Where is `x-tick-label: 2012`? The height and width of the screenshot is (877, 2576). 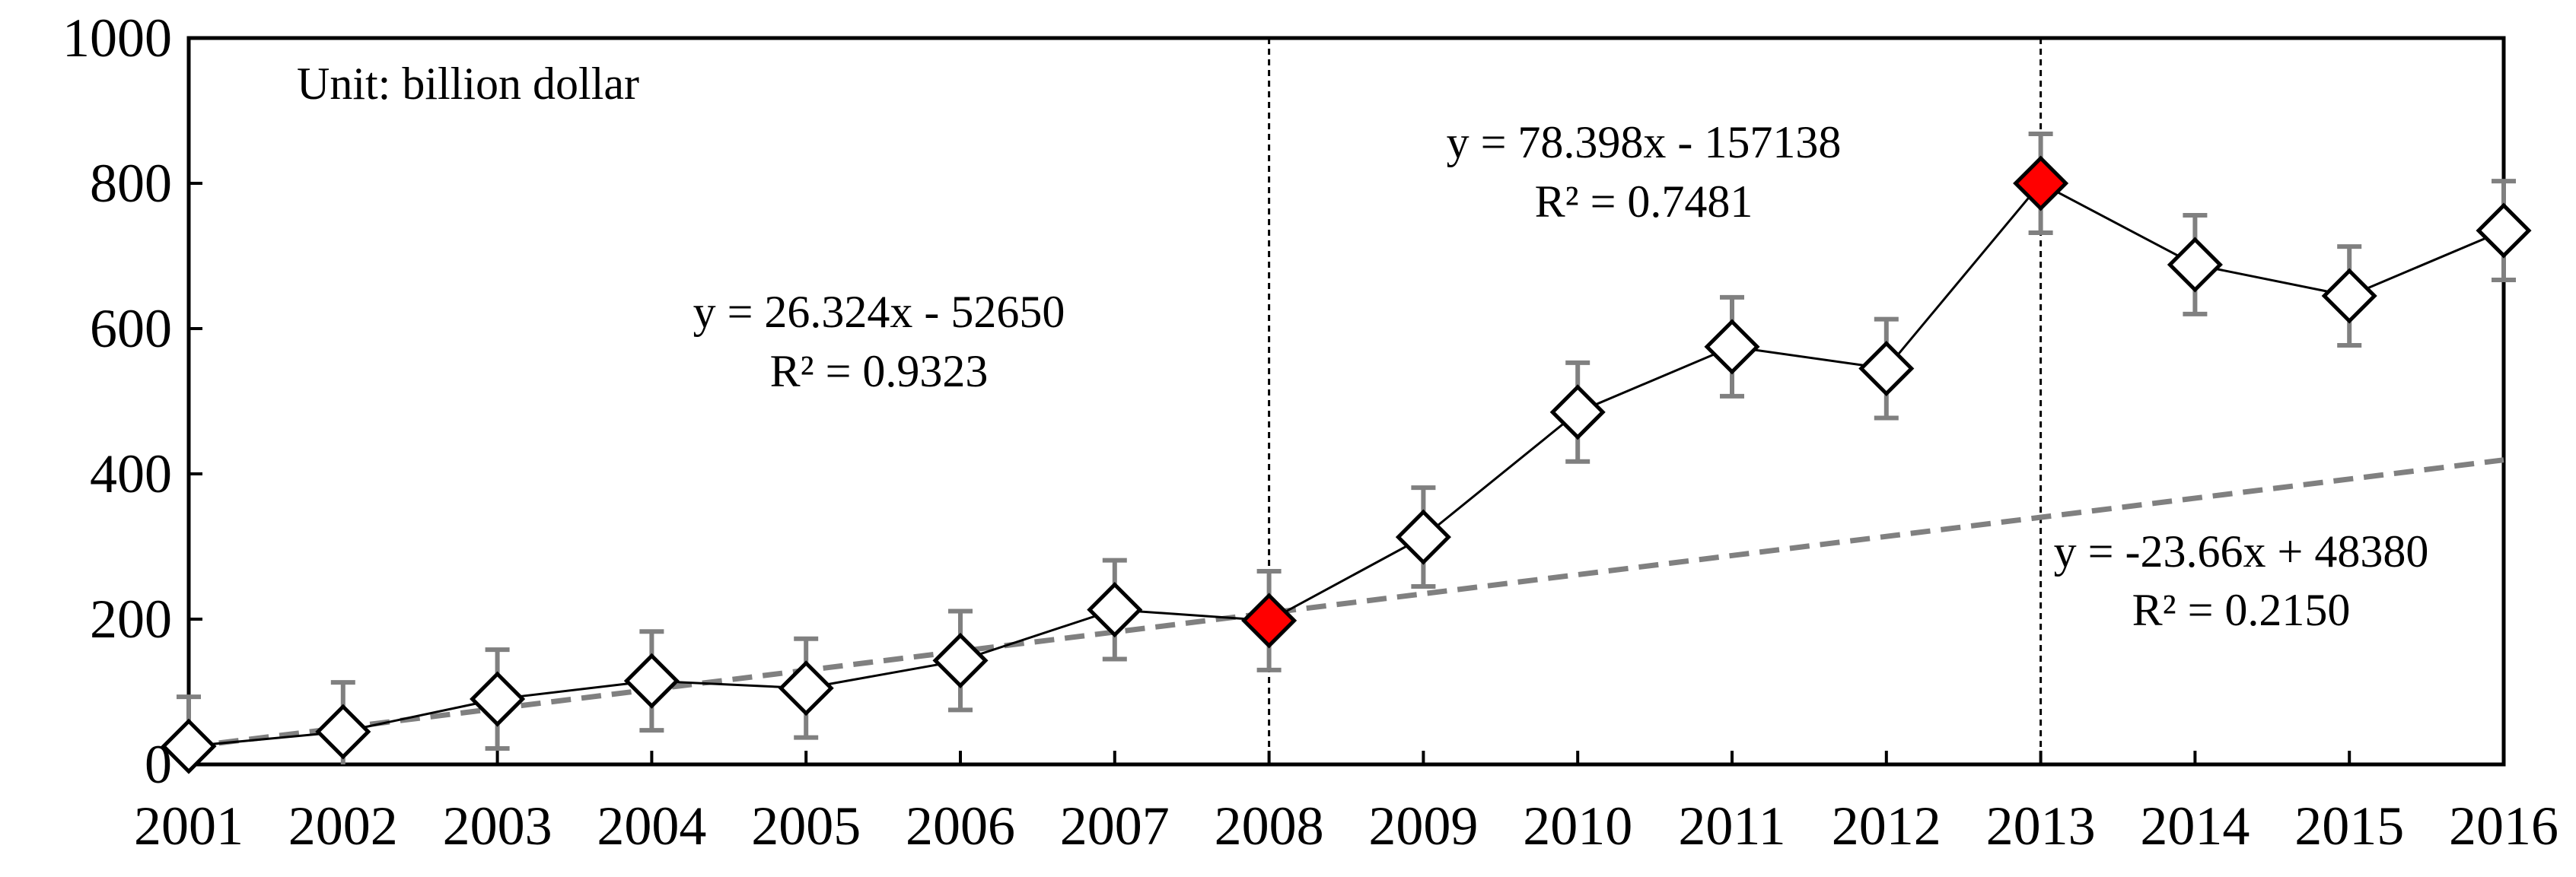
x-tick-label: 2012 is located at coordinates (1886, 826).